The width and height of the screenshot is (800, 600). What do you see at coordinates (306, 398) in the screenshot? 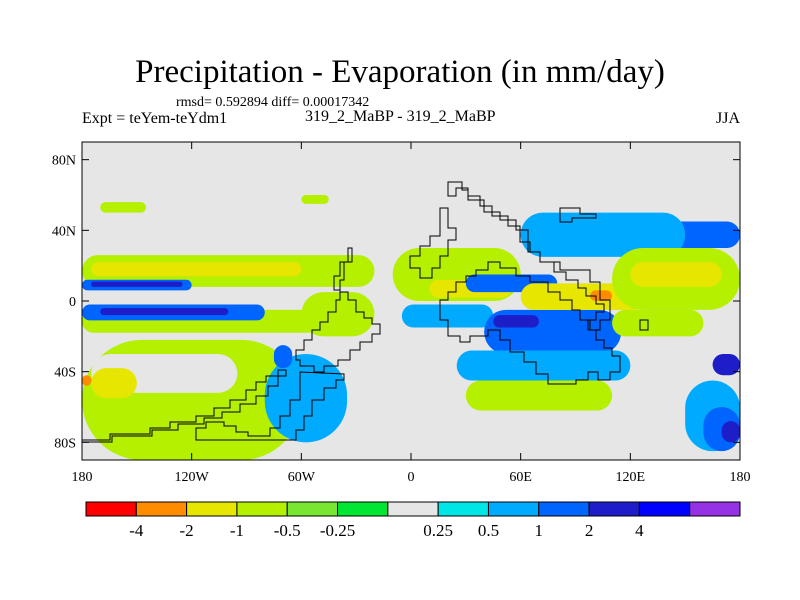
I see `field-south-america-cyan` at bounding box center [306, 398].